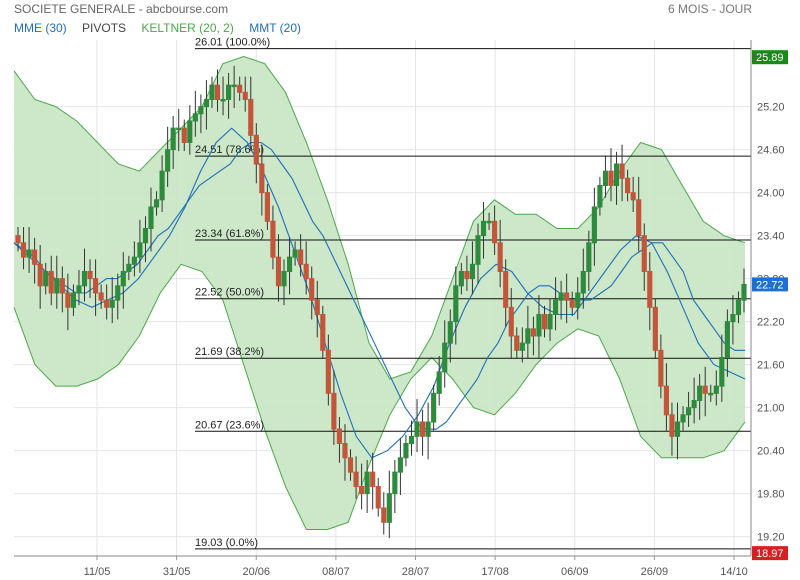 The height and width of the screenshot is (580, 800). Describe the element at coordinates (104, 28) in the screenshot. I see `legend-pivots: PIVOTS` at that location.